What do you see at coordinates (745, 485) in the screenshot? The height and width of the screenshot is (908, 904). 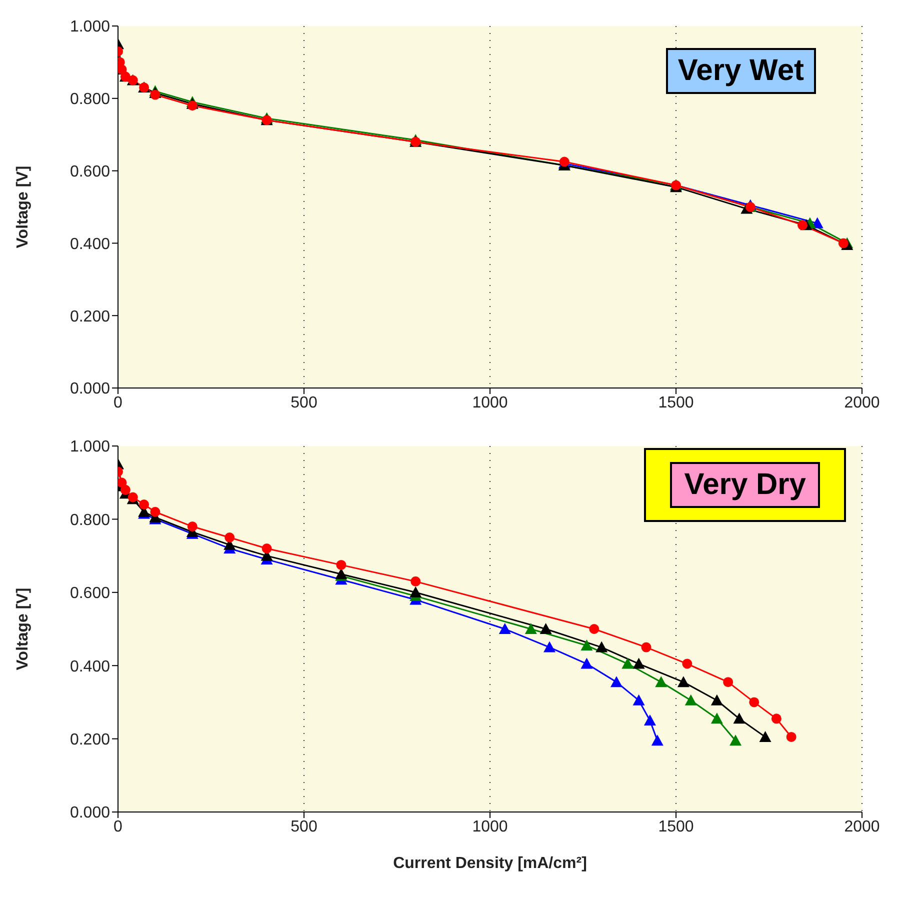 I see `annotation: Very Dry` at bounding box center [745, 485].